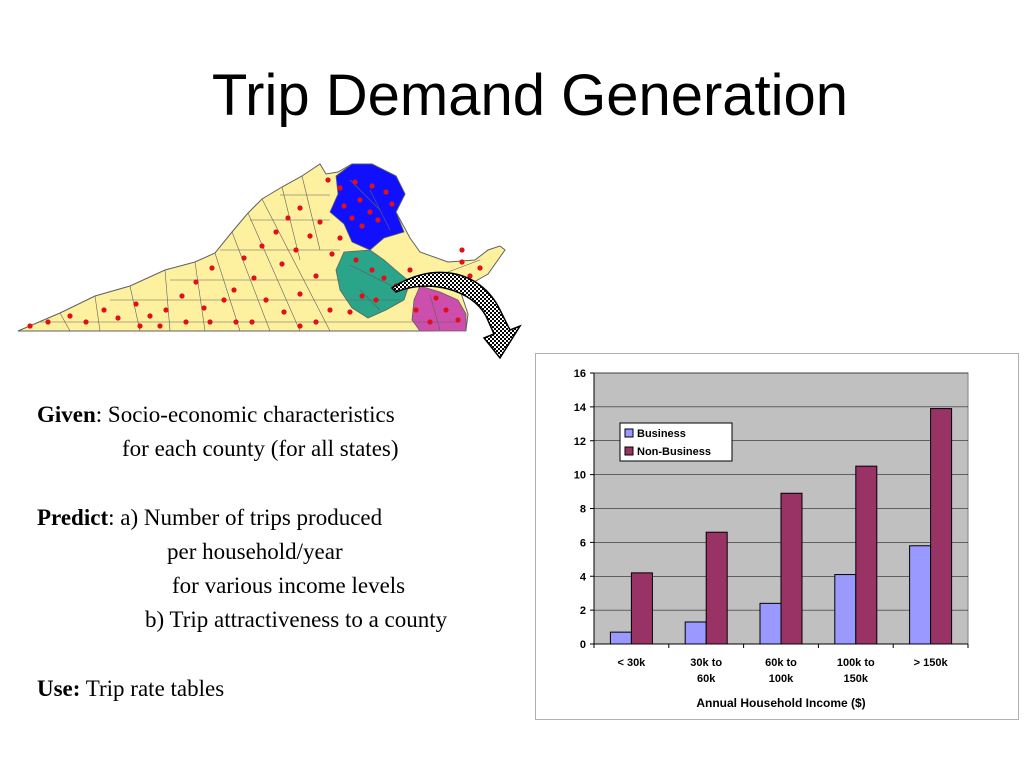  What do you see at coordinates (580, 442) in the screenshot?
I see `y-tick-label: 12` at bounding box center [580, 442].